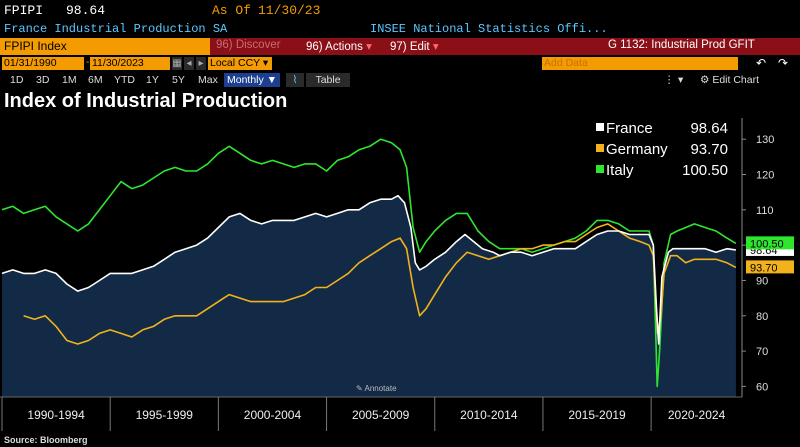 The image size is (800, 447). What do you see at coordinates (706, 80) in the screenshot?
I see `settings-icon: ⚙` at bounding box center [706, 80].